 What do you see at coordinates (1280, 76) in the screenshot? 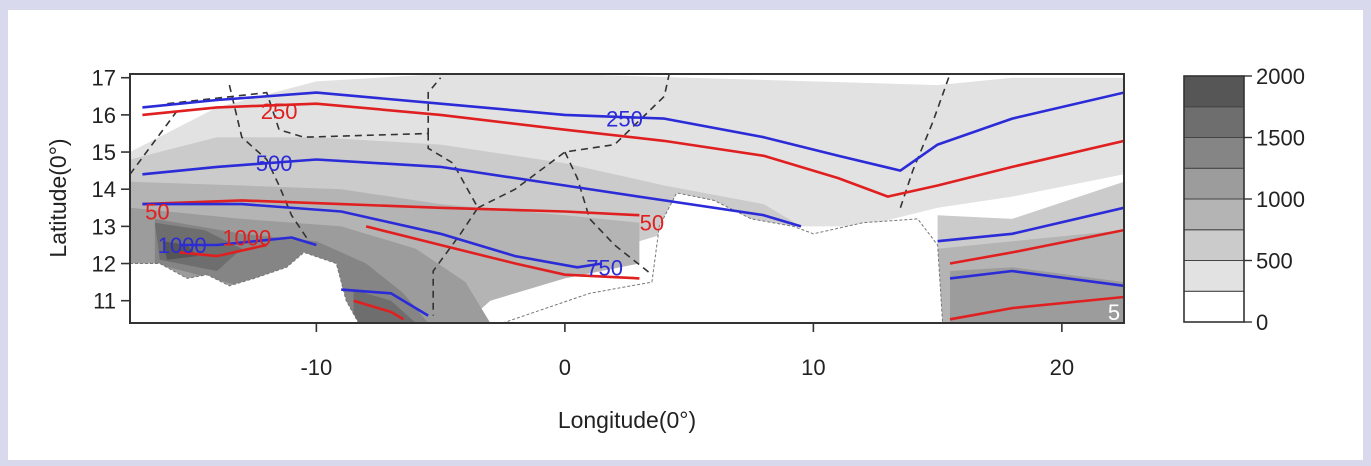
I see `colorbar-tick-label-2000: 2000` at bounding box center [1280, 76].